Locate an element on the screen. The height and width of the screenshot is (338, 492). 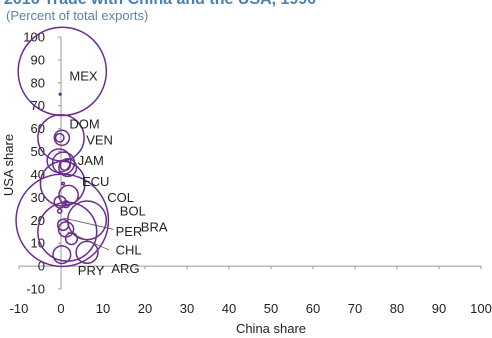
x-tick-label: 70 is located at coordinates (355, 308).